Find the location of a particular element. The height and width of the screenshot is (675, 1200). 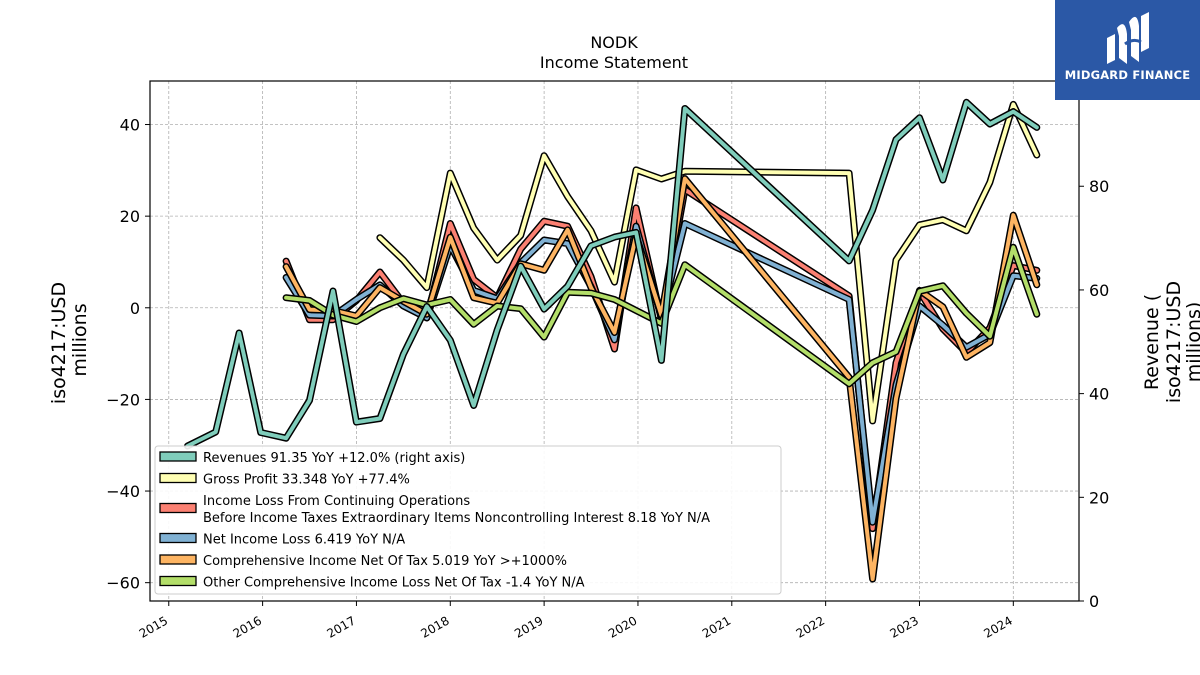

chart-title: NODK is located at coordinates (614, 42).